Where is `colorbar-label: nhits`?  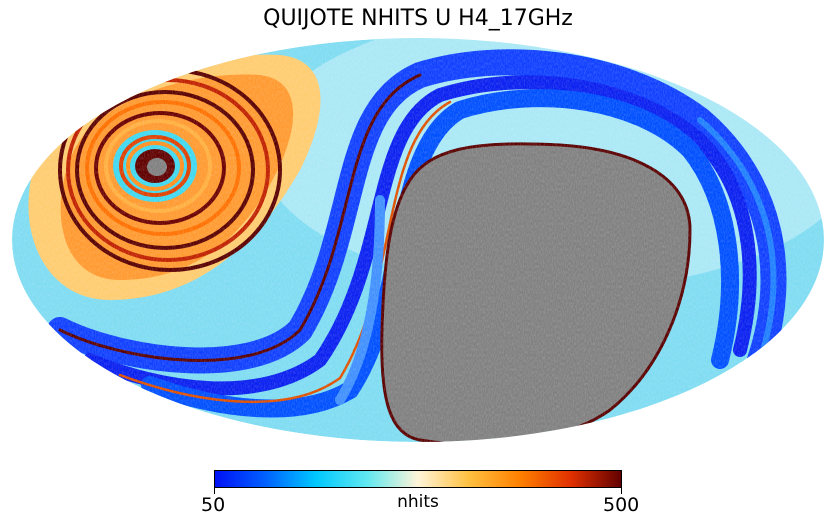
colorbar-label: nhits is located at coordinates (418, 502).